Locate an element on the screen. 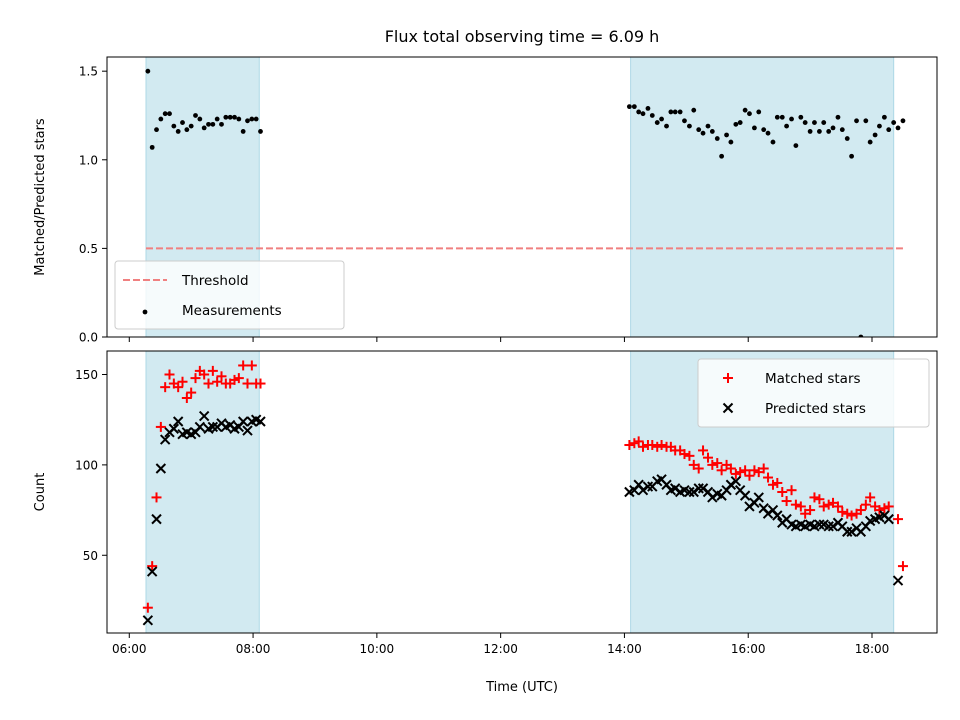  y-tick-label: 1.0 is located at coordinates (88, 160).